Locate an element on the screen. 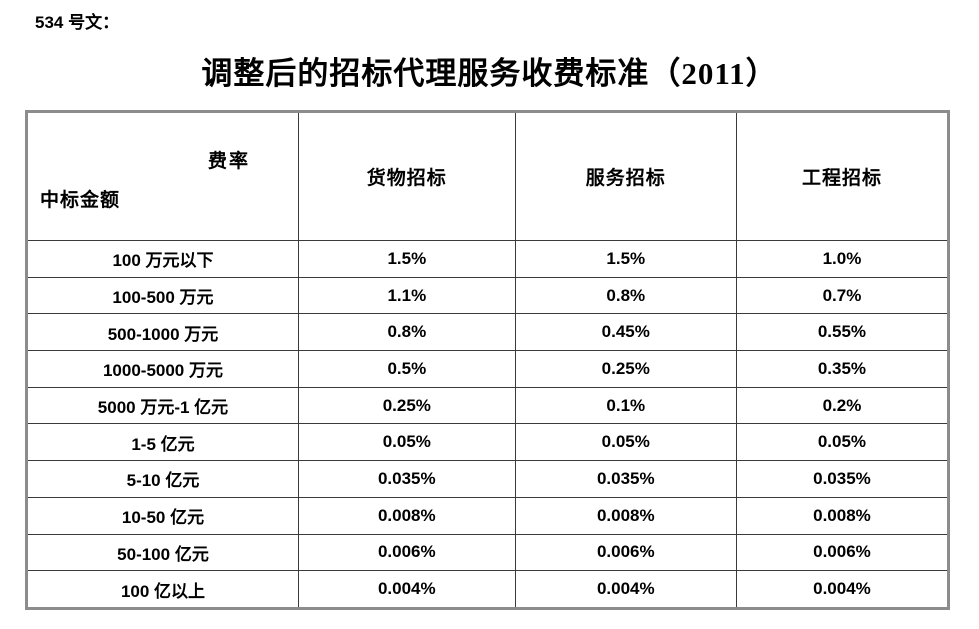 The width and height of the screenshot is (979, 629). table-row: 5-10 亿元 0.035% 0.035% 0.035% is located at coordinates (488, 479).